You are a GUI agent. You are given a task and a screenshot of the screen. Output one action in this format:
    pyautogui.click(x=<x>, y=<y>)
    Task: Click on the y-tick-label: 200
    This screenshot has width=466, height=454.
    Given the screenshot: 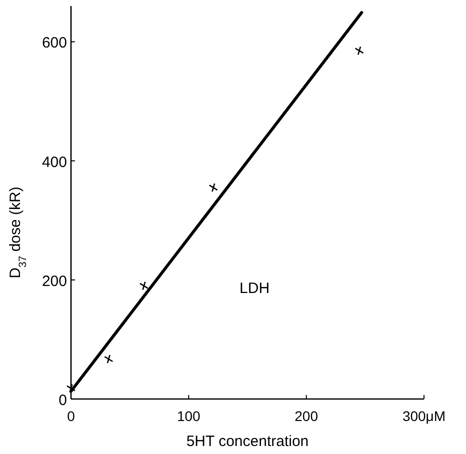 What is the action you would take?
    pyautogui.click(x=54, y=281)
    